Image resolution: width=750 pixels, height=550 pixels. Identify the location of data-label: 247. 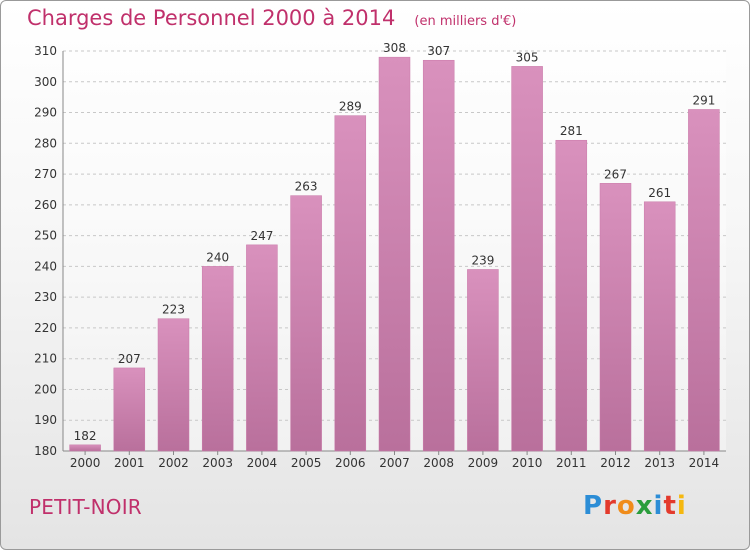
(261, 236).